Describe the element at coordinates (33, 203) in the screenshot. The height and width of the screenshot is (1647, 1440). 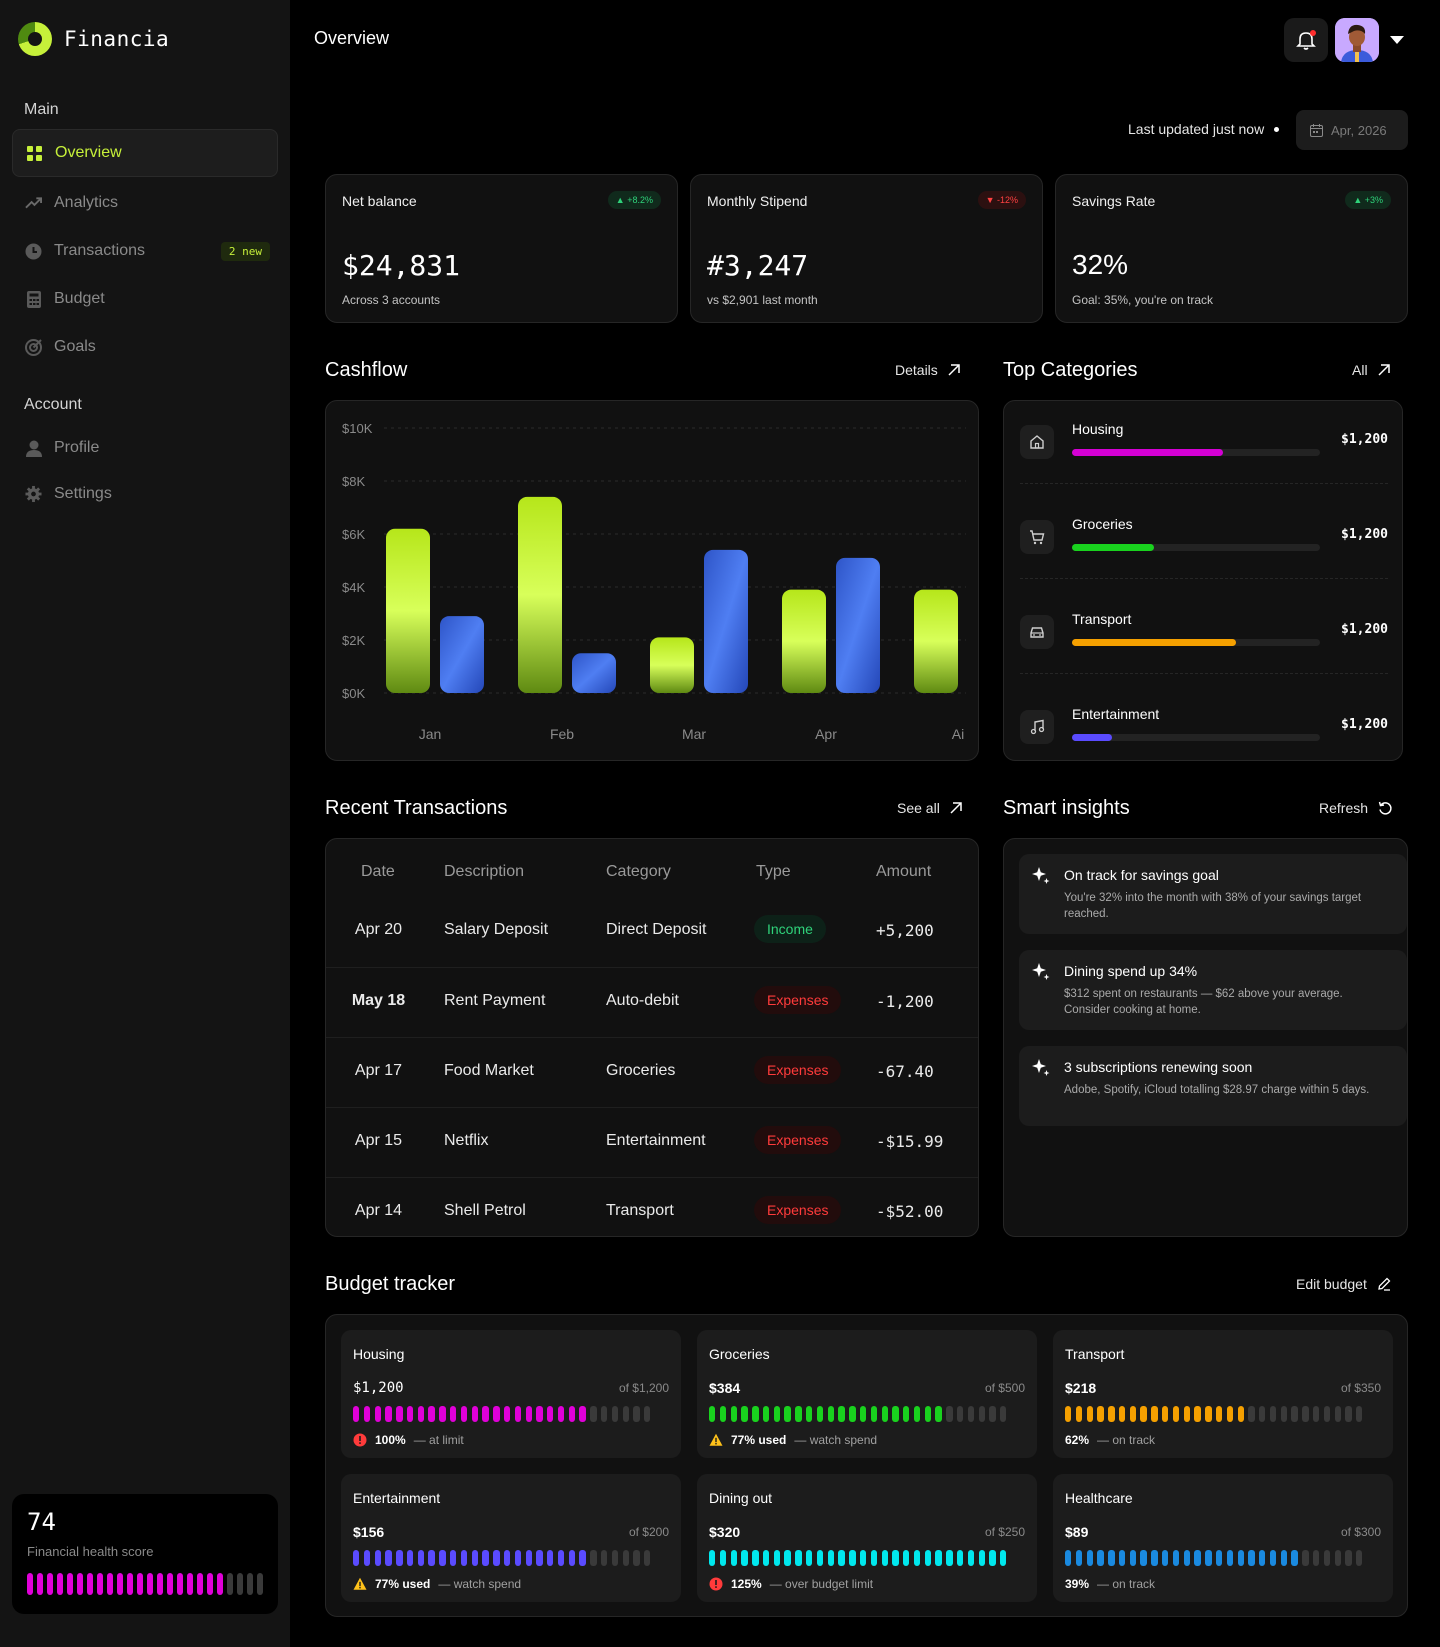
I see `trending-up-icon` at that location.